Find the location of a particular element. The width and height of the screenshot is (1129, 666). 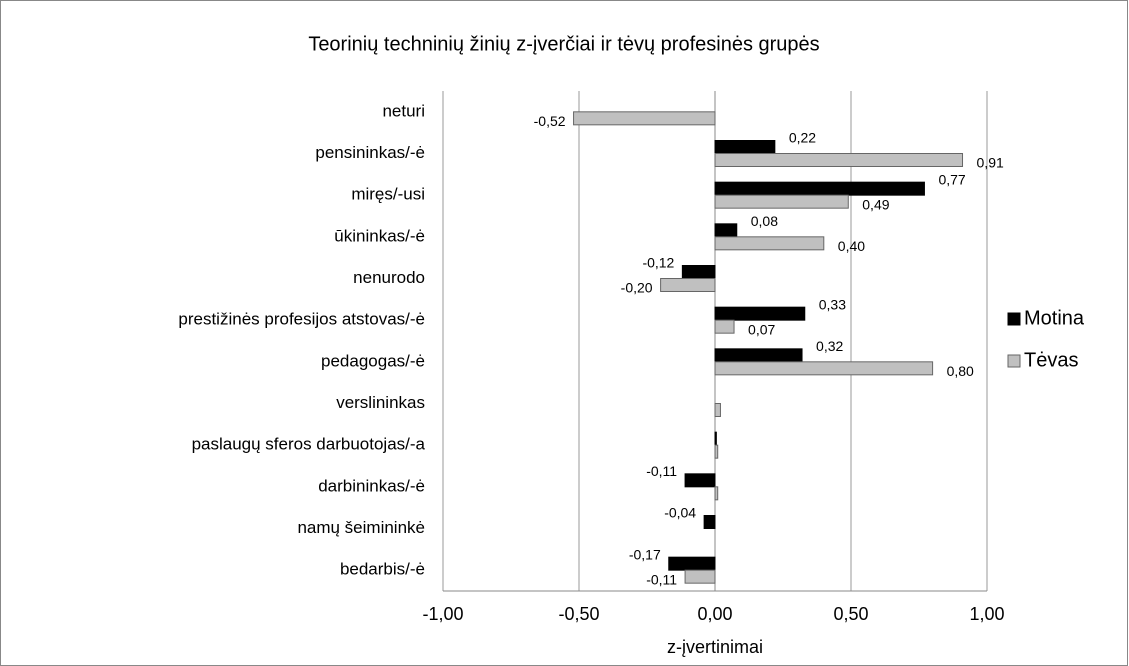

x-tick-label: 0,00 is located at coordinates (714, 614).